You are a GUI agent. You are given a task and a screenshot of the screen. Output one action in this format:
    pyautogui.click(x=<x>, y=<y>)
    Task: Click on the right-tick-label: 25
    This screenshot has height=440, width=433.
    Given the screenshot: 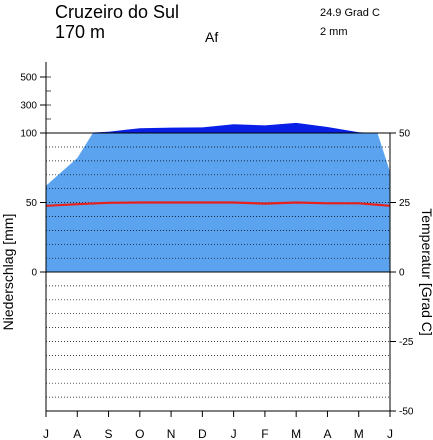 What is the action you would take?
    pyautogui.click(x=405, y=203)
    